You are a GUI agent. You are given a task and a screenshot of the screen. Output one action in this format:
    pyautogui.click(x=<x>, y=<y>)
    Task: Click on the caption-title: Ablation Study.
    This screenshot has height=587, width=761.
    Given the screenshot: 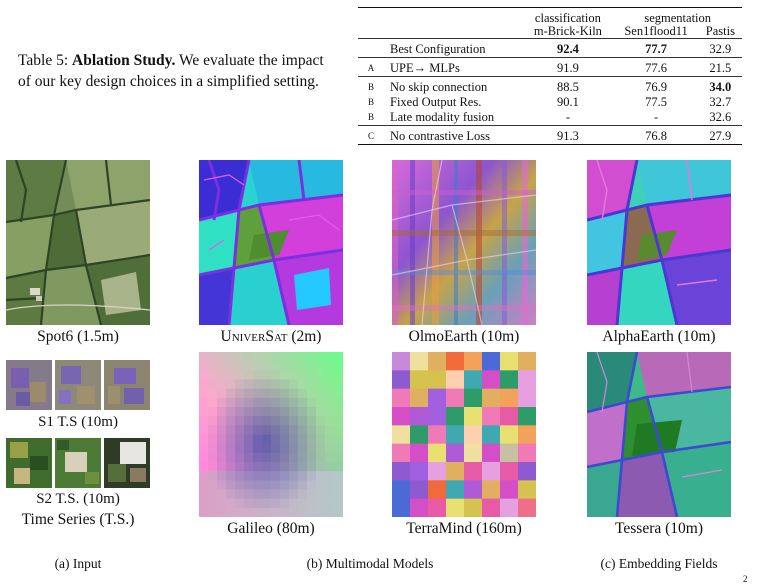 What is the action you would take?
    pyautogui.click(x=124, y=60)
    